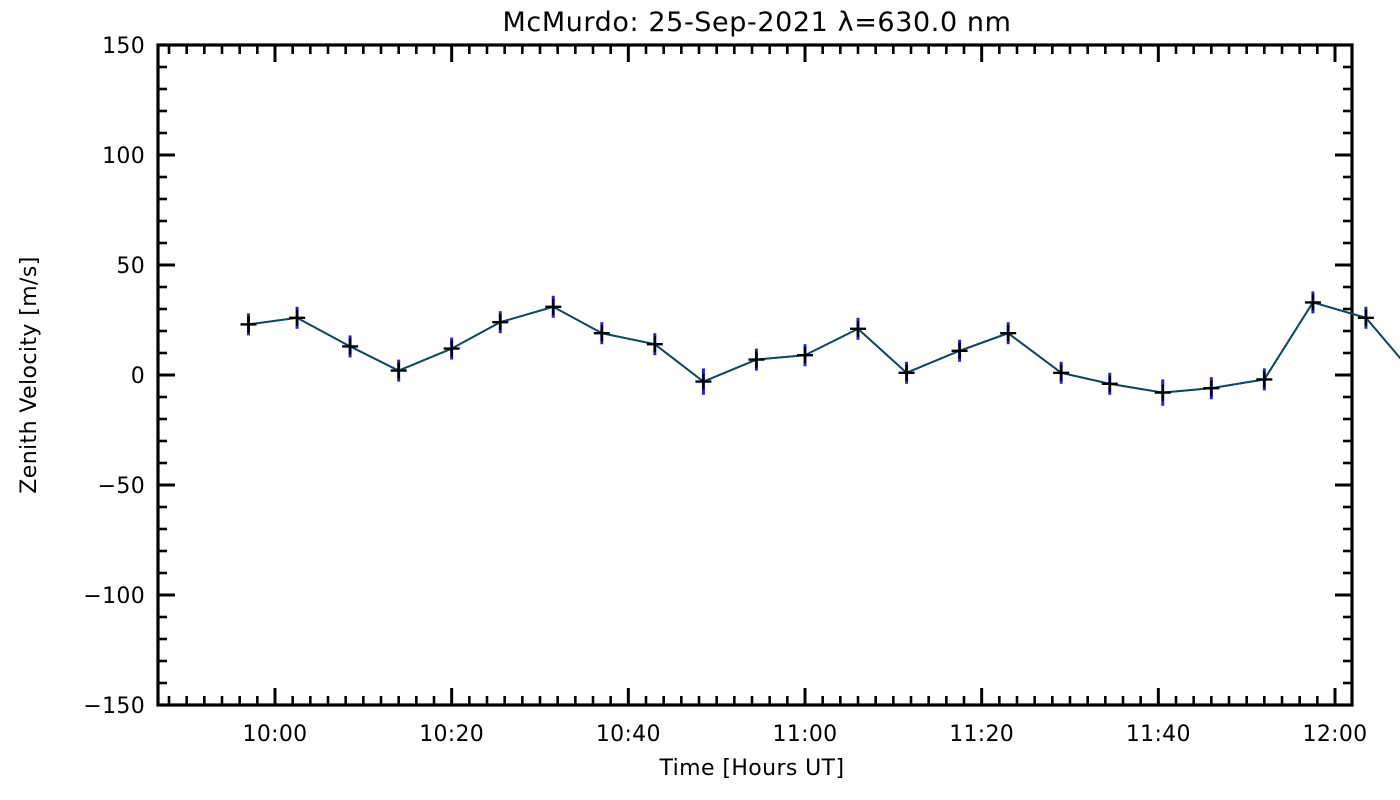 This screenshot has width=1400, height=800. What do you see at coordinates (805, 734) in the screenshot?
I see `x-tick-label: 11:00` at bounding box center [805, 734].